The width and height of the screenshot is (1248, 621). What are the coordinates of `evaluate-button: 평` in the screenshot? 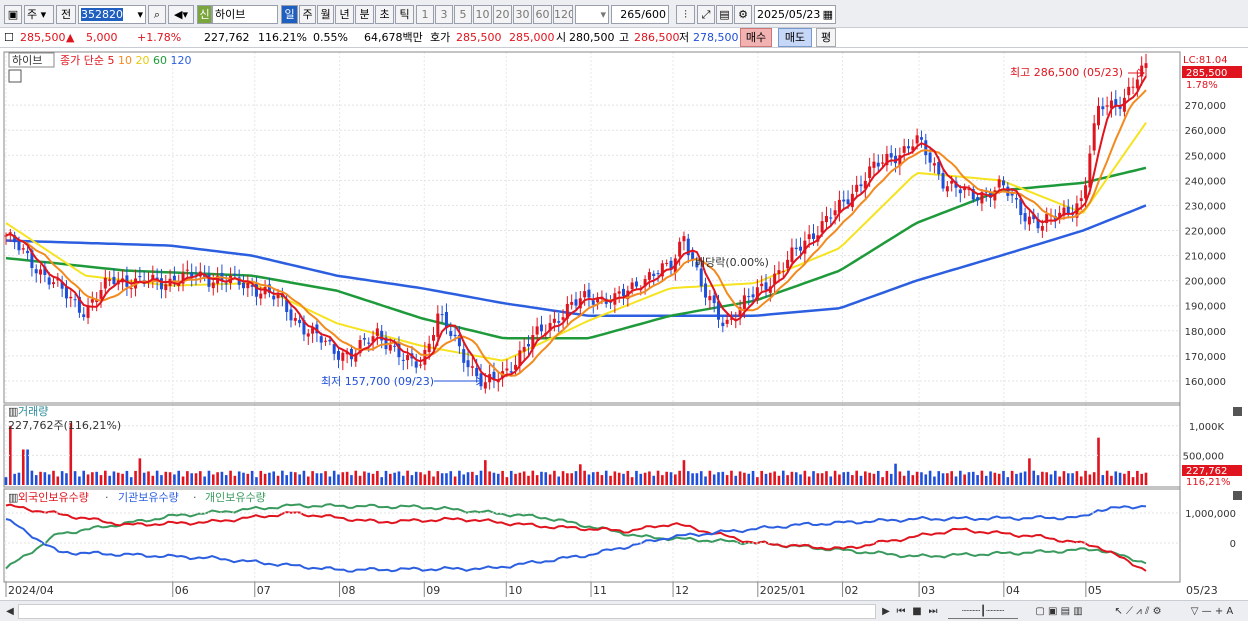 It's located at (826, 37).